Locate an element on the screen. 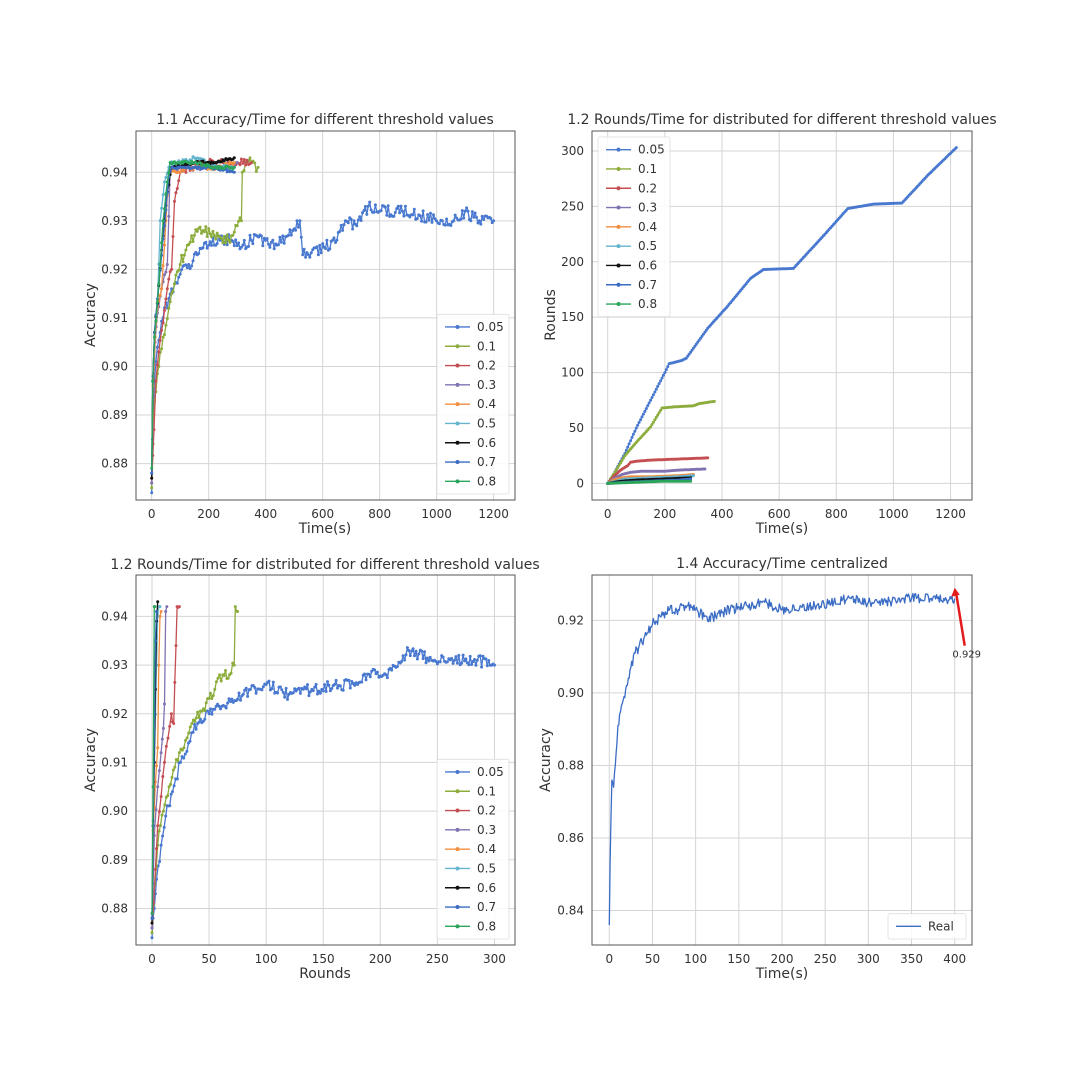  x-tick-label: 800 is located at coordinates (836, 514).